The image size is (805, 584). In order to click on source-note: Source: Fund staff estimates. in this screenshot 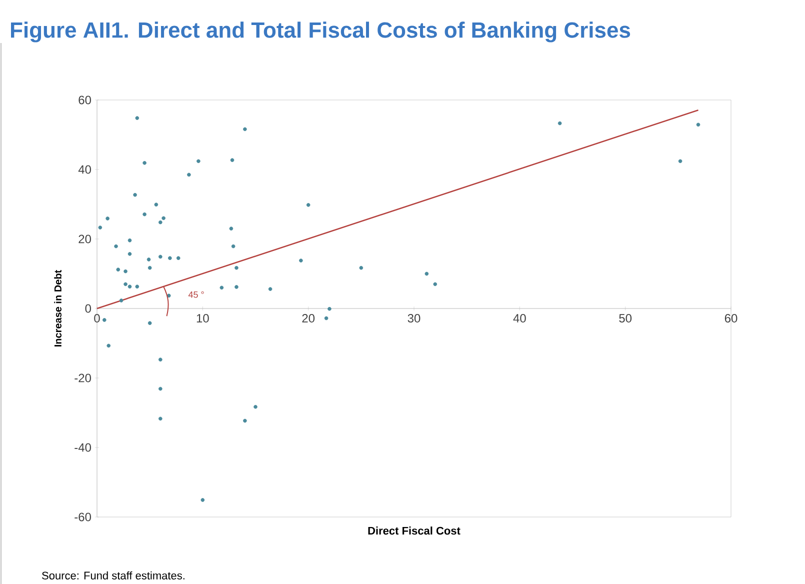, I will do `click(113, 575)`.